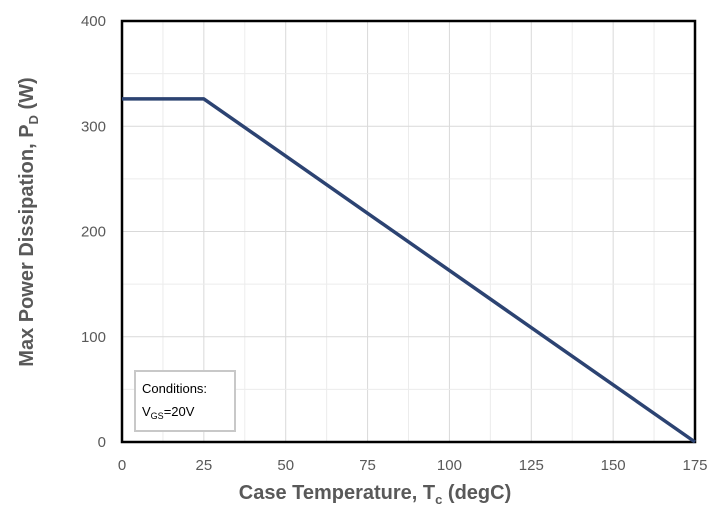 This screenshot has height=507, width=708. Describe the element at coordinates (531, 465) in the screenshot. I see `x-tick-label: 125` at that location.